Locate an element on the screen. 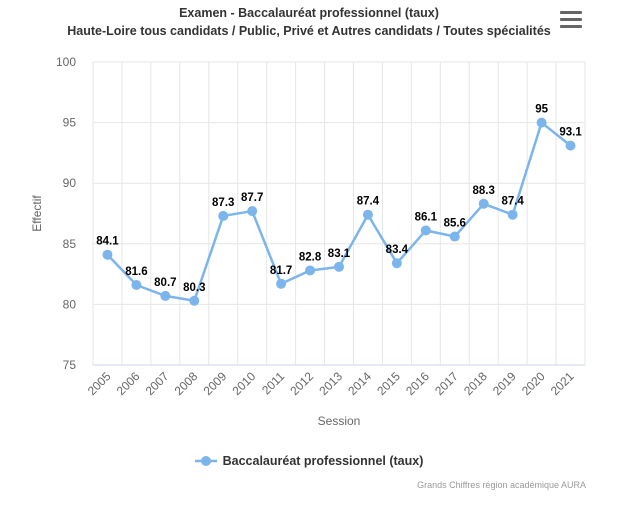 This screenshot has height=509, width=618. legend-label: Baccalauréat professionnel (taux) is located at coordinates (323, 461).